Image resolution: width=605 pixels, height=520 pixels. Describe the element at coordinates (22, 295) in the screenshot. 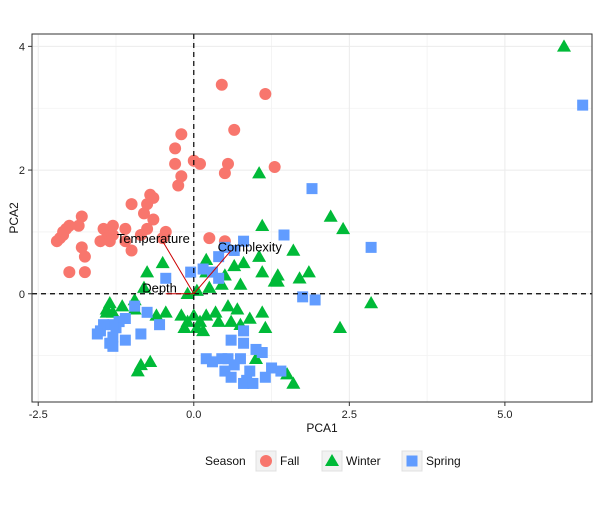

I see `y-tick-label: 0` at that location.